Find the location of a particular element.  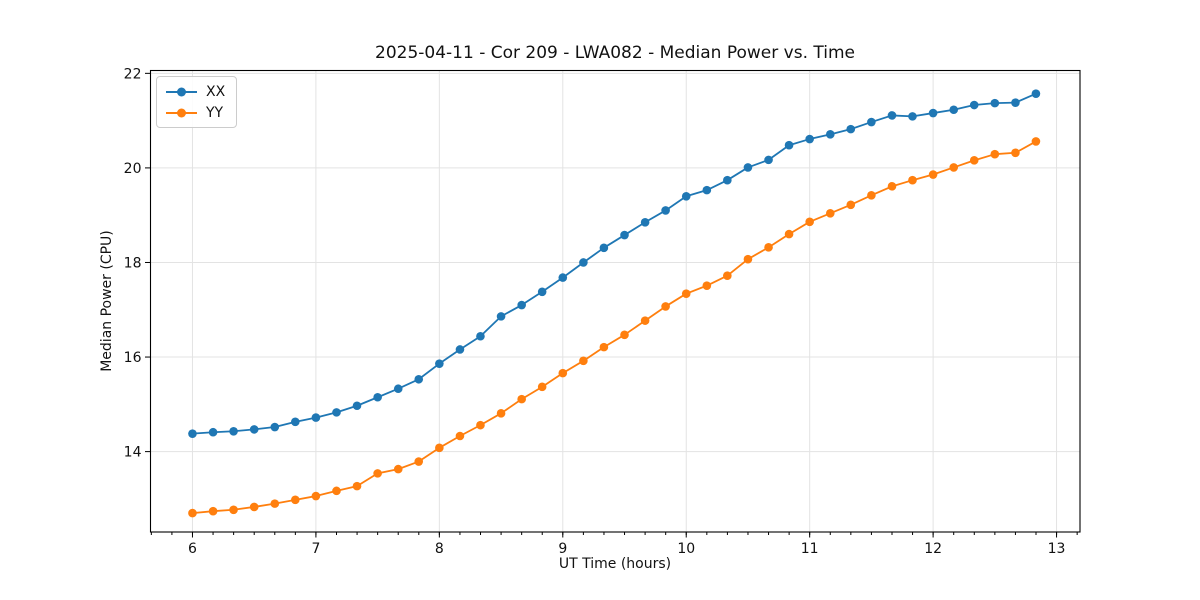

svg-text: 13 is located at coordinates (1057, 549).